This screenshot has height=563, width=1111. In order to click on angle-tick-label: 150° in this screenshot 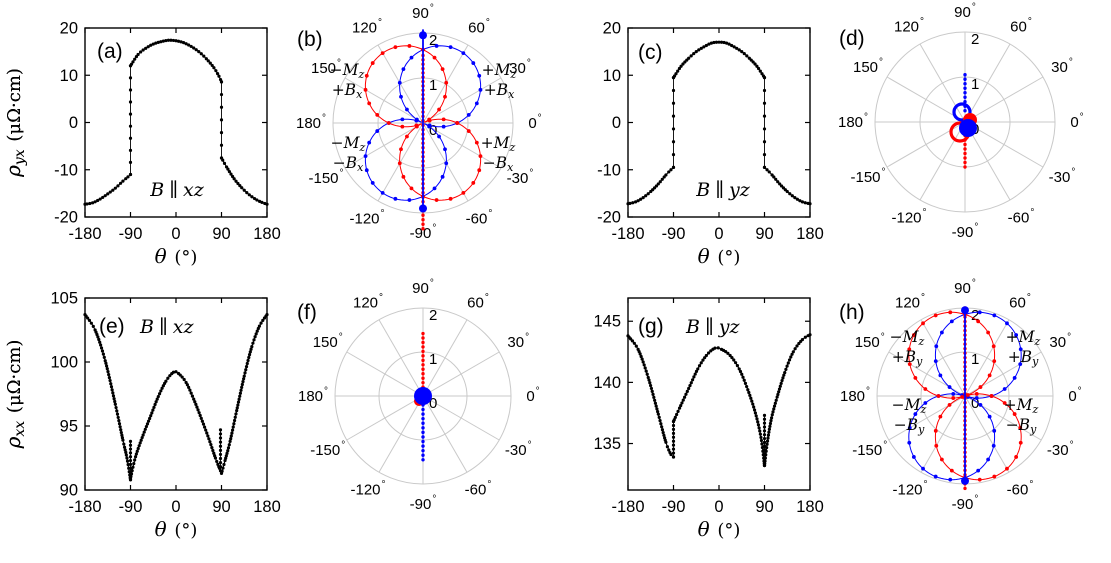, I will do `click(868, 66)`.